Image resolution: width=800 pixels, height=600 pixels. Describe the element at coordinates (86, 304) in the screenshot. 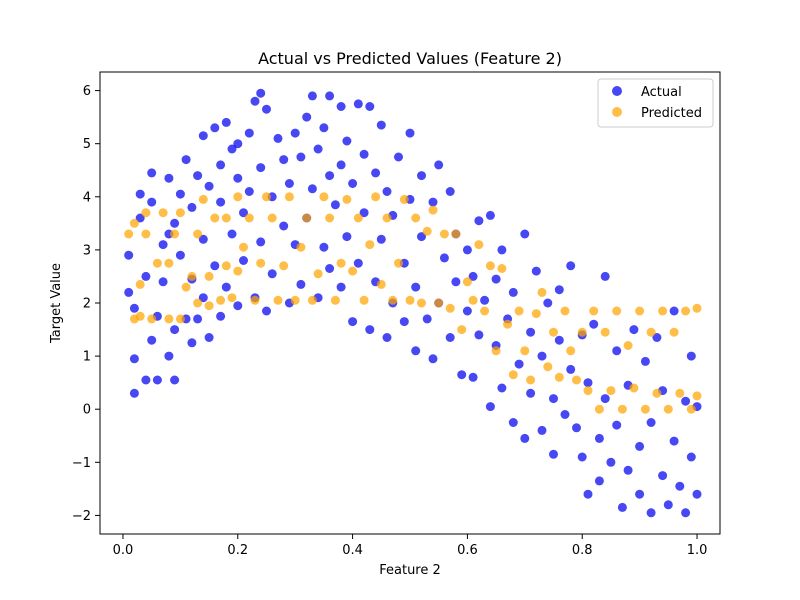

I see `y-axis: −2 −1 0 1 2 3 4 5 6` at that location.